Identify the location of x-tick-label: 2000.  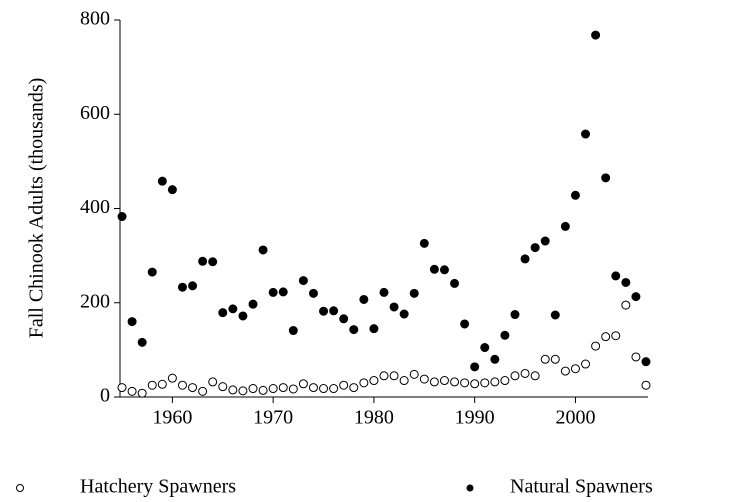
(575, 418).